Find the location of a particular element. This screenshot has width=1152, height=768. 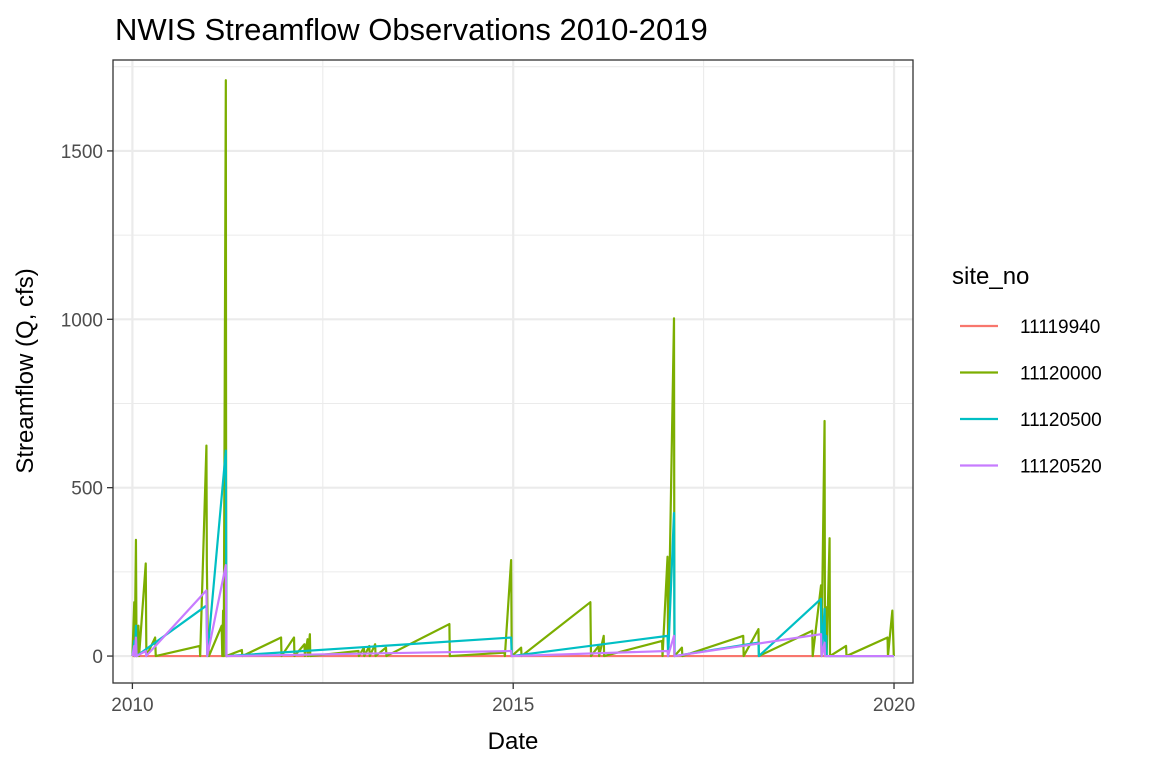

legend-title: site_no is located at coordinates (990, 276).